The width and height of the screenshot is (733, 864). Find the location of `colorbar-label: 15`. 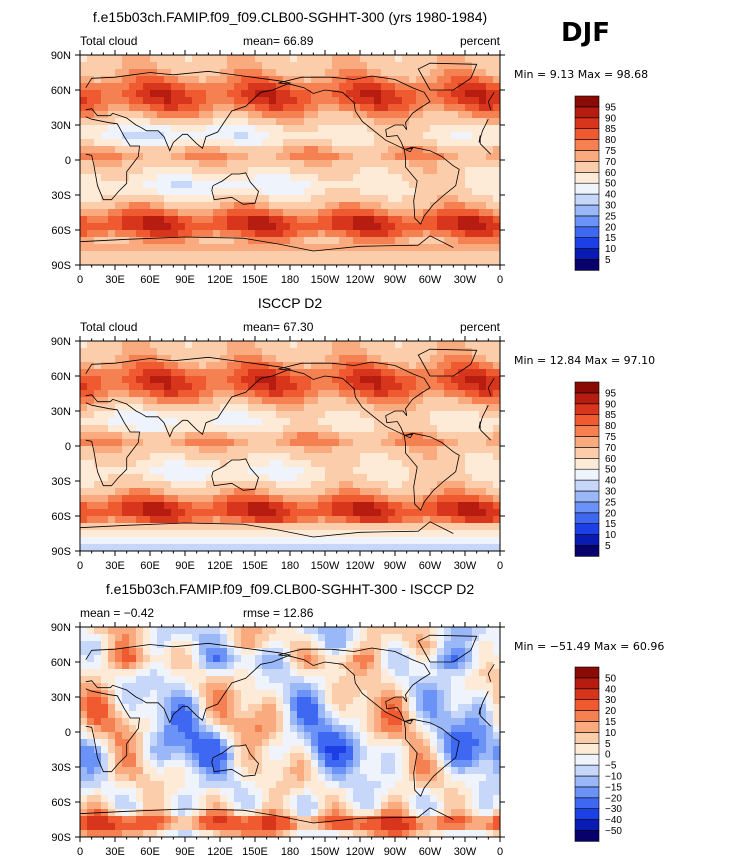

colorbar-label: 15 is located at coordinates (611, 722).